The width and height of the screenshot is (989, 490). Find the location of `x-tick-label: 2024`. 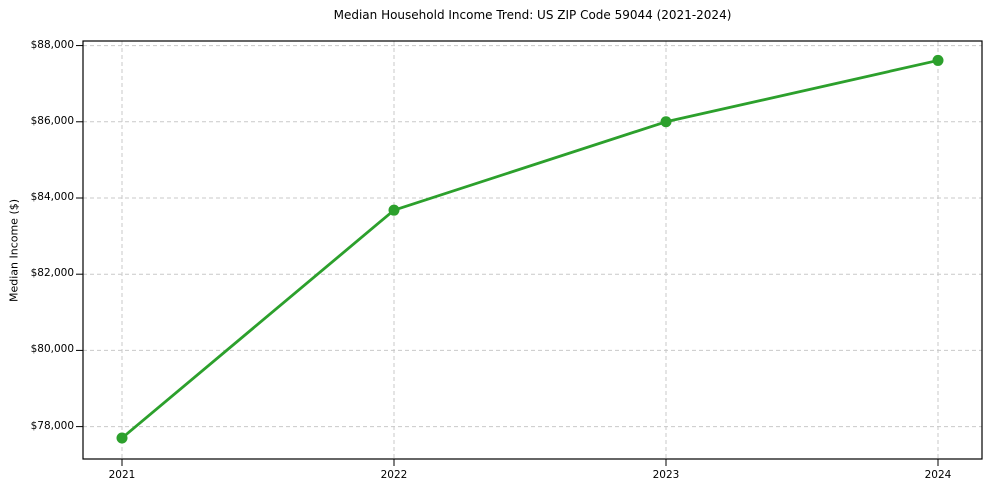

x-tick-label: 2024 is located at coordinates (938, 475).